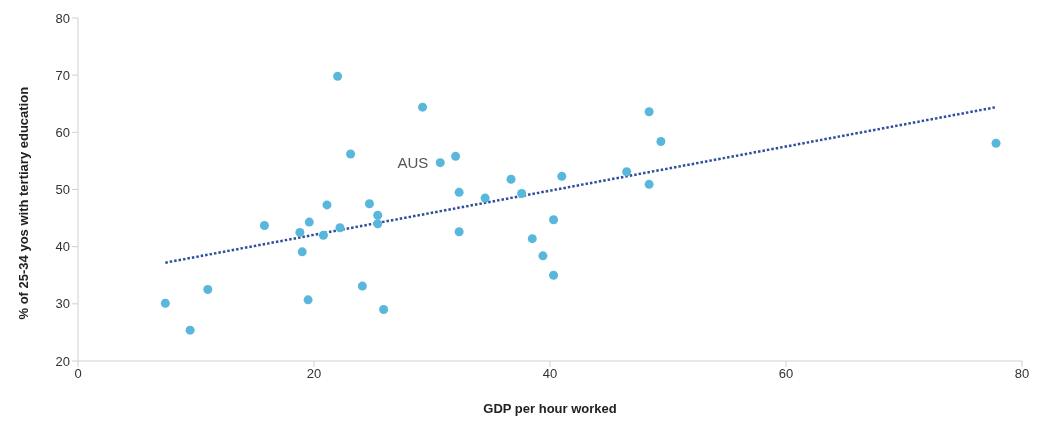 The image size is (1050, 439). I want to click on y-tick-label: 40, so click(62, 247).